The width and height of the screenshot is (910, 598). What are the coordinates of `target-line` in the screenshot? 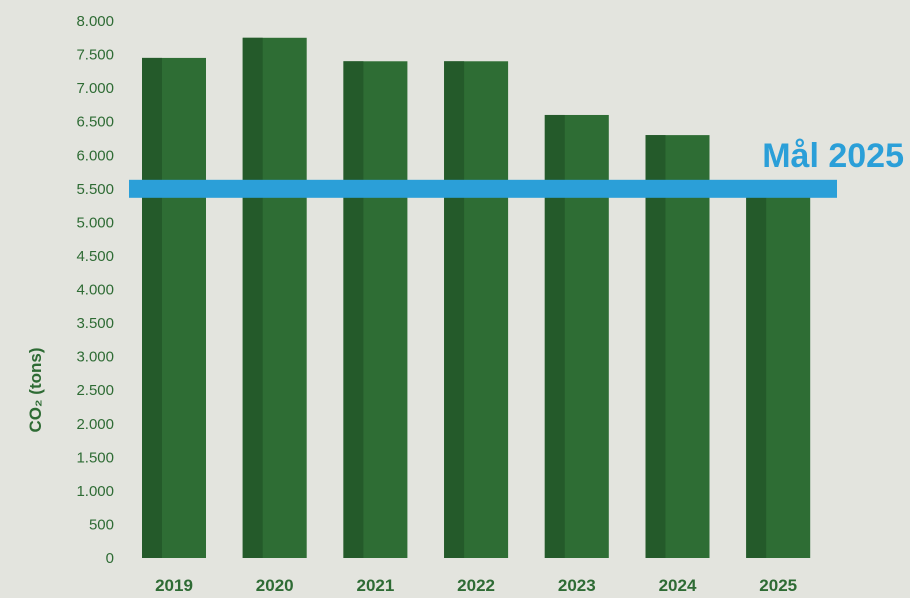 It's located at (483, 188).